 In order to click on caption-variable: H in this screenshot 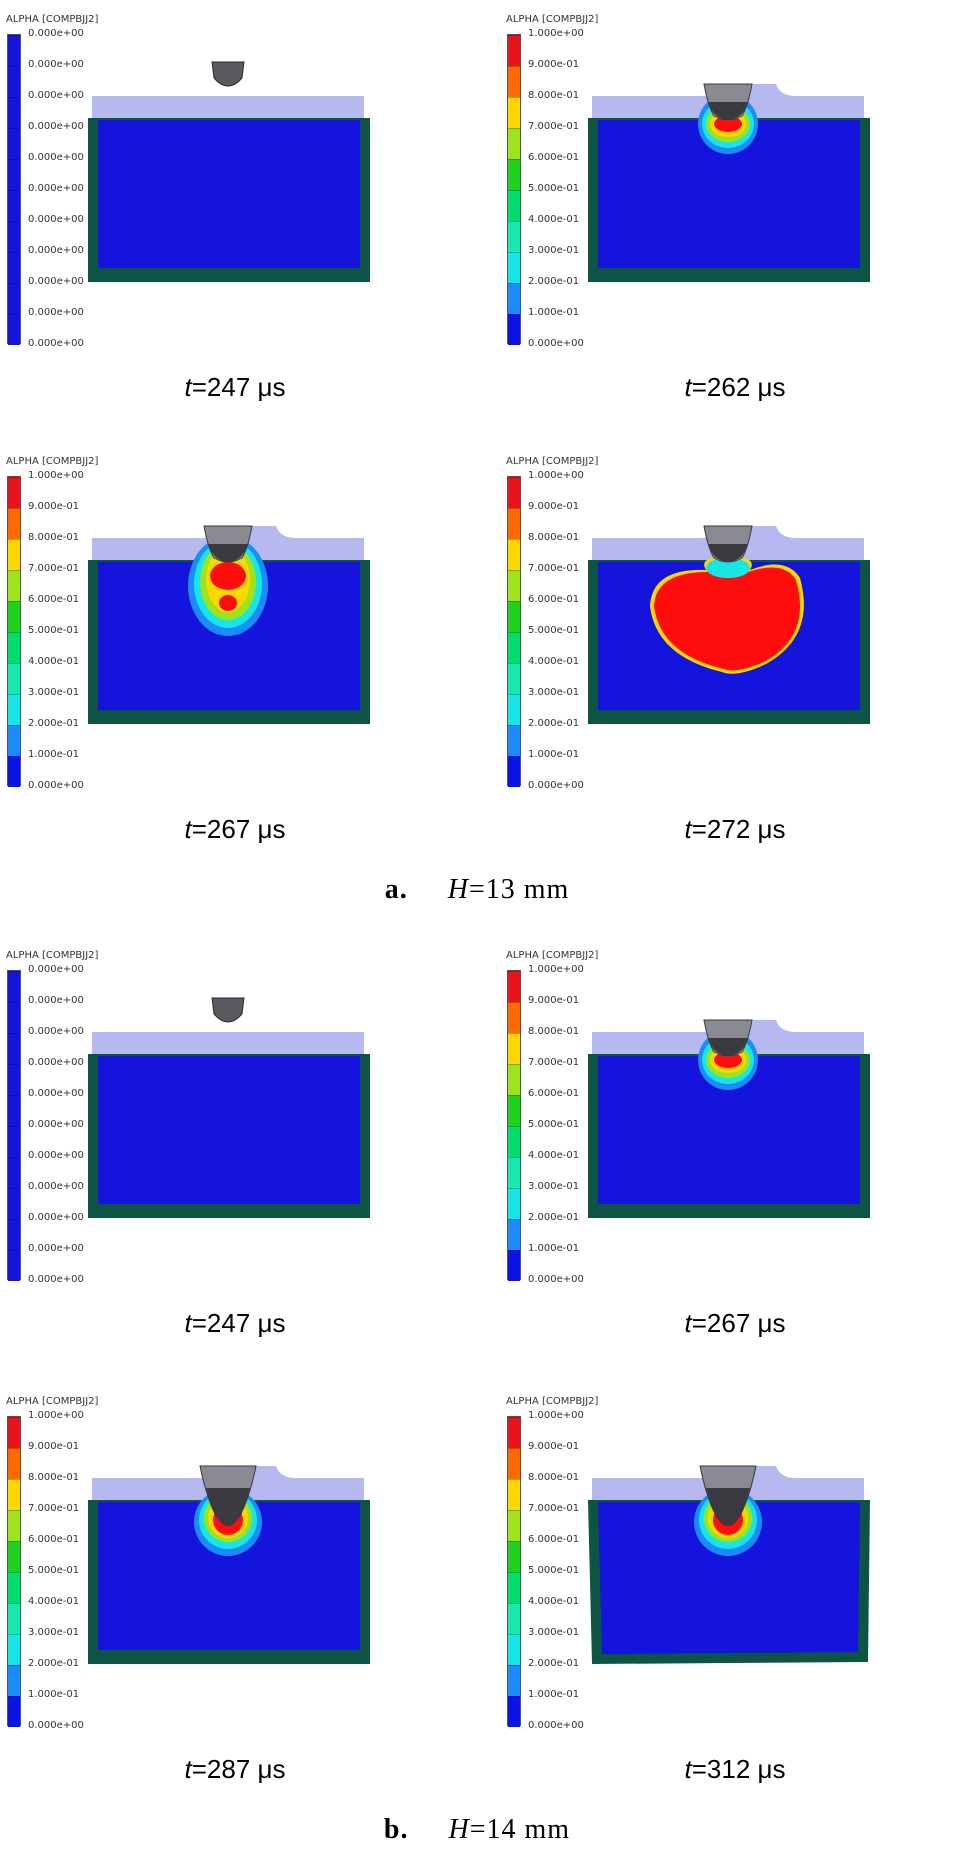, I will do `click(458, 889)`.